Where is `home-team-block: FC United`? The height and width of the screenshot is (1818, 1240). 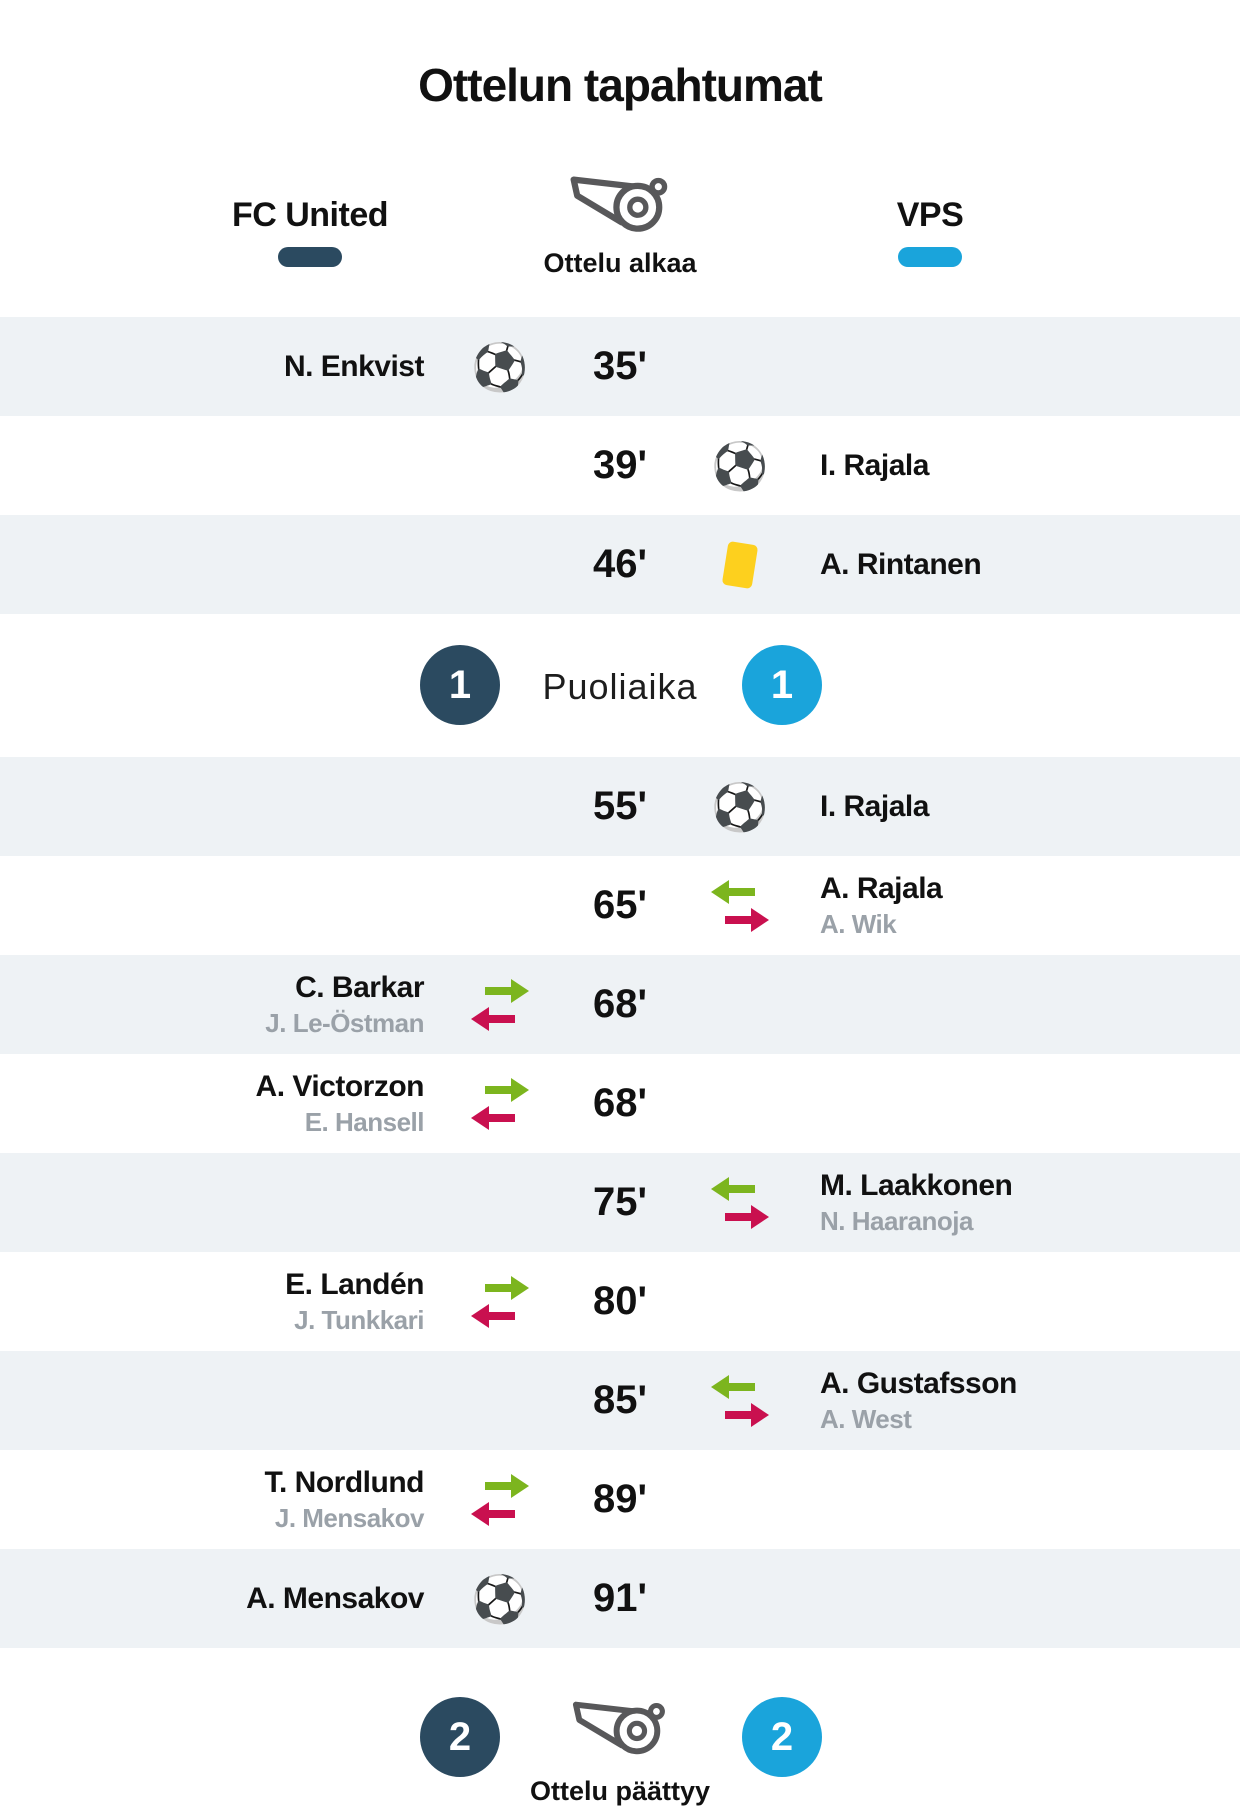 home-team-block: FC United is located at coordinates (310, 231).